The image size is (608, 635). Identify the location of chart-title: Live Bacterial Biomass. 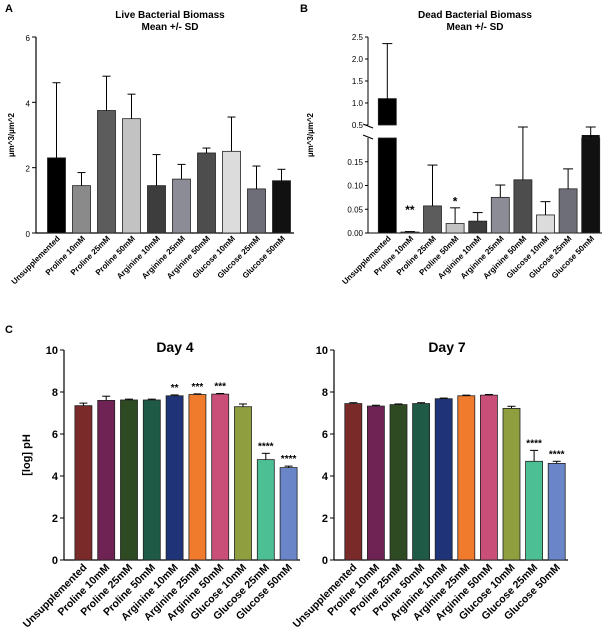
(170, 15).